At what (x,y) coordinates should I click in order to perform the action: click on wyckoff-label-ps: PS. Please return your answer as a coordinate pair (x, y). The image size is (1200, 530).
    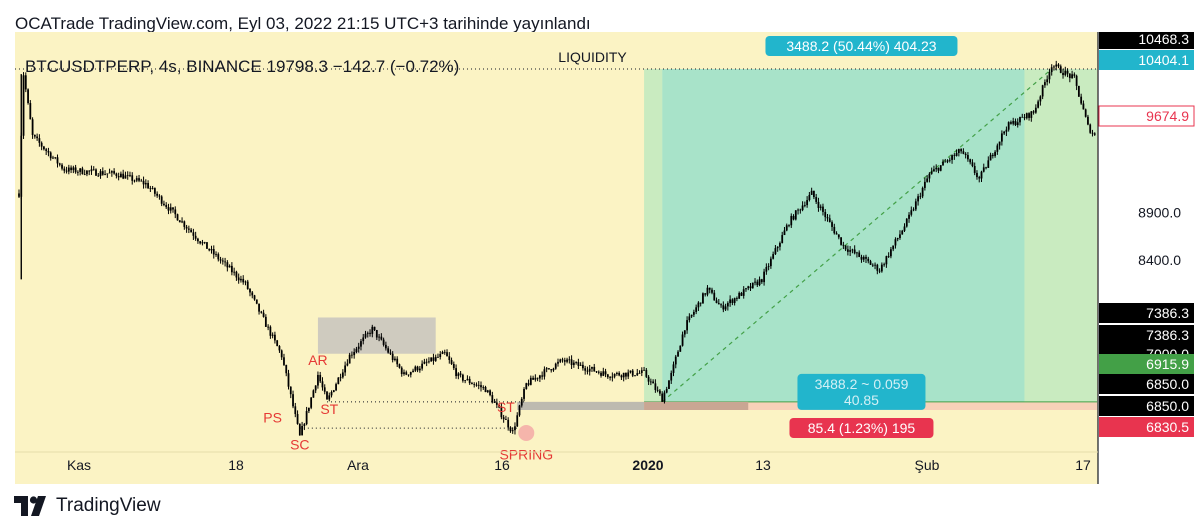
    Looking at the image, I should click on (272, 417).